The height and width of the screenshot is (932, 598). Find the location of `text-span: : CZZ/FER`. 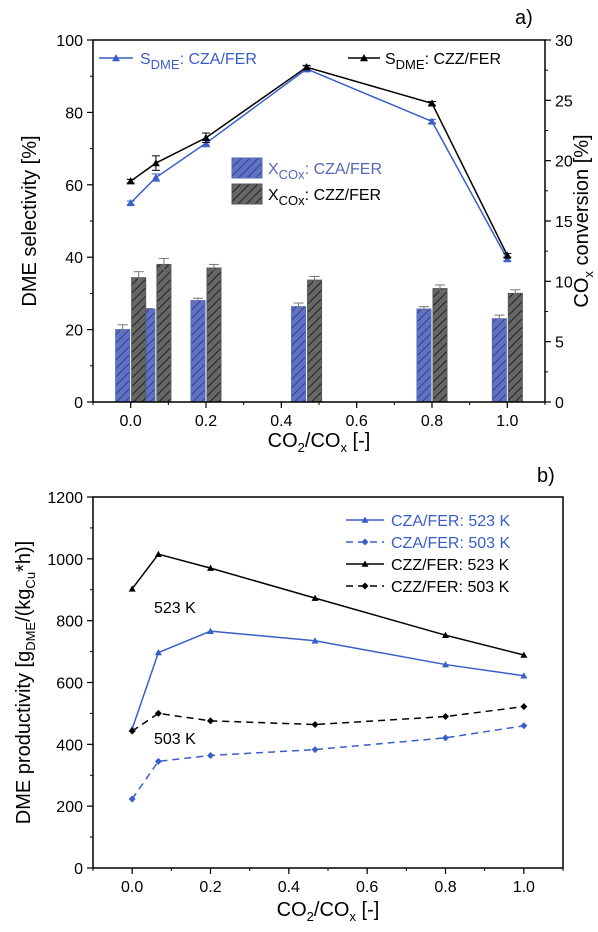

text-span: : CZZ/FER is located at coordinates (463, 59).